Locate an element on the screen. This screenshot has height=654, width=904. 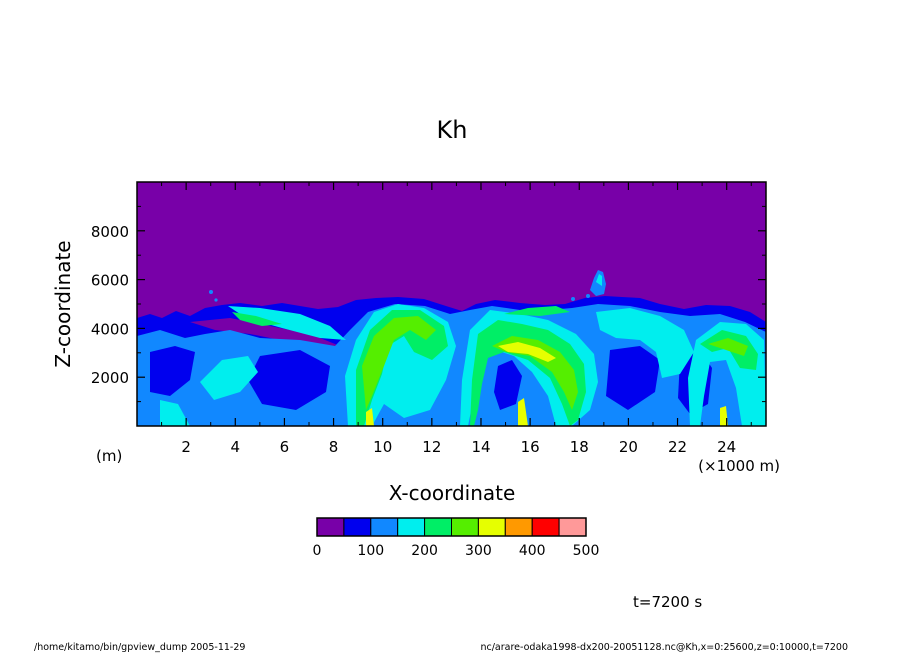
x-axis-label: X-coordinate is located at coordinates (452, 493).